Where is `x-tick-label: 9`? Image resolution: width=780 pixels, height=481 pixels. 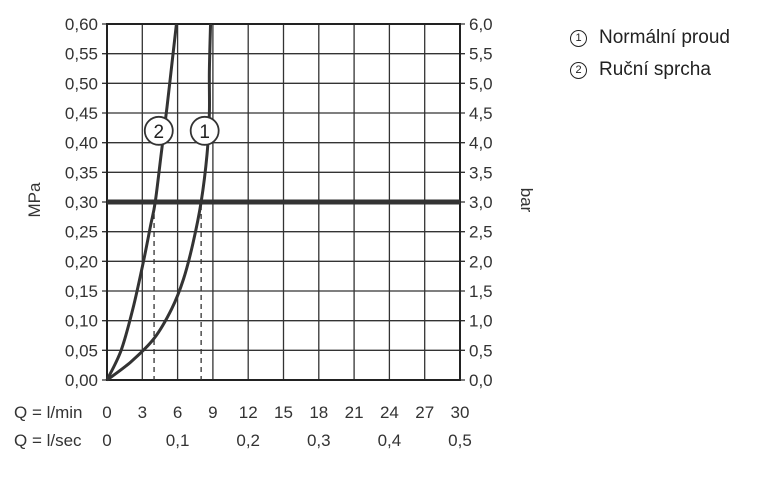 x-tick-label: 9 is located at coordinates (212, 412).